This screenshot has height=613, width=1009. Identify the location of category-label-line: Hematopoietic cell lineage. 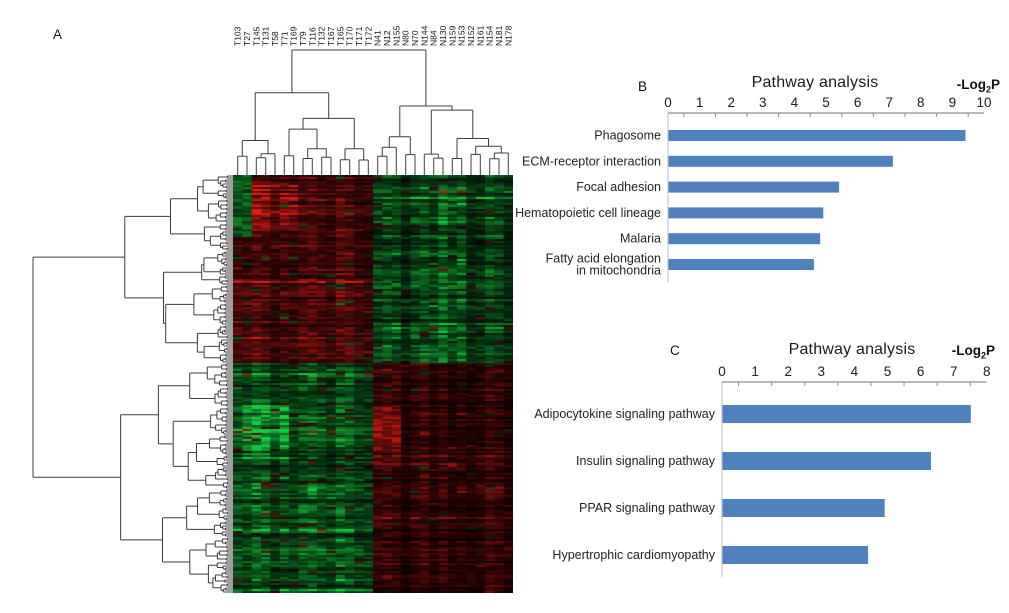
(588, 213).